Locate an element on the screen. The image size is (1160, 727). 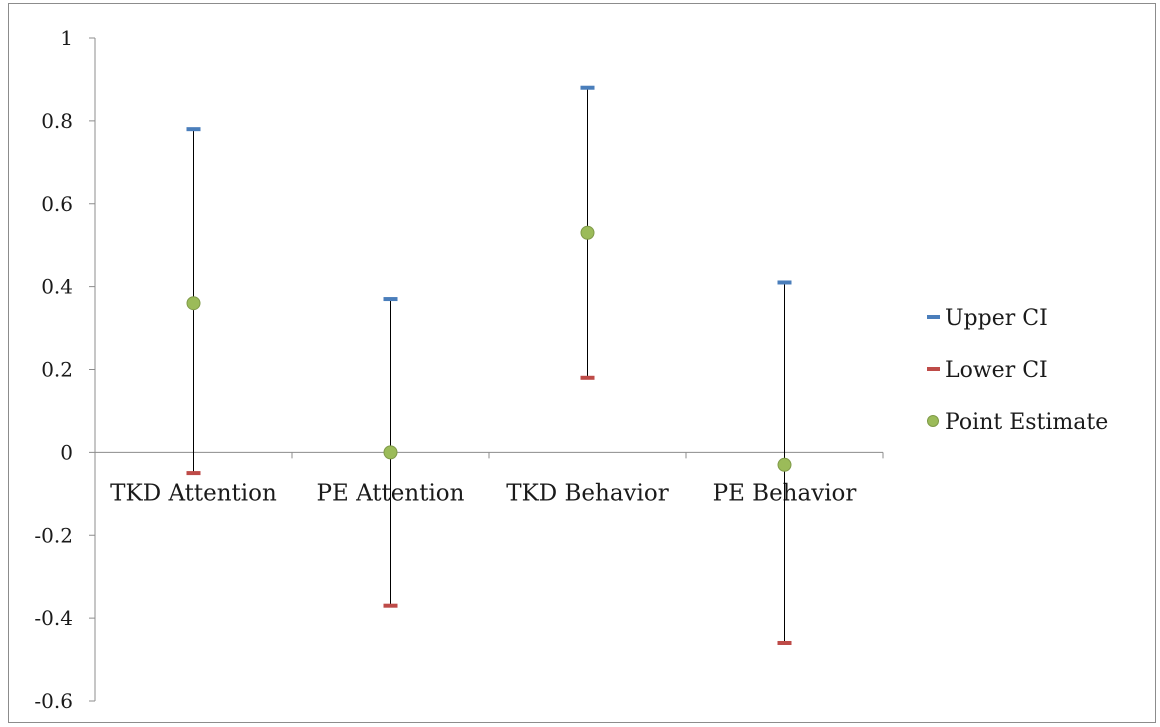
y-tick-label: 1 is located at coordinates (66, 38).